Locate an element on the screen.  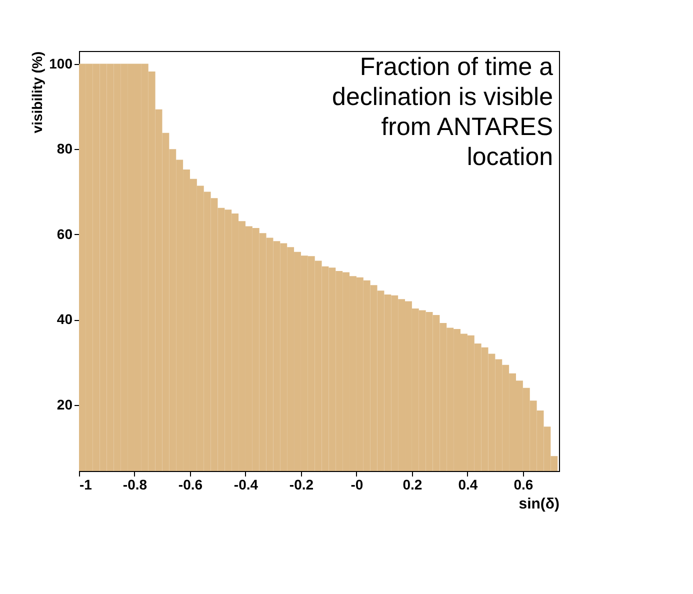
x-tick-label: 0.4 is located at coordinates (468, 484).